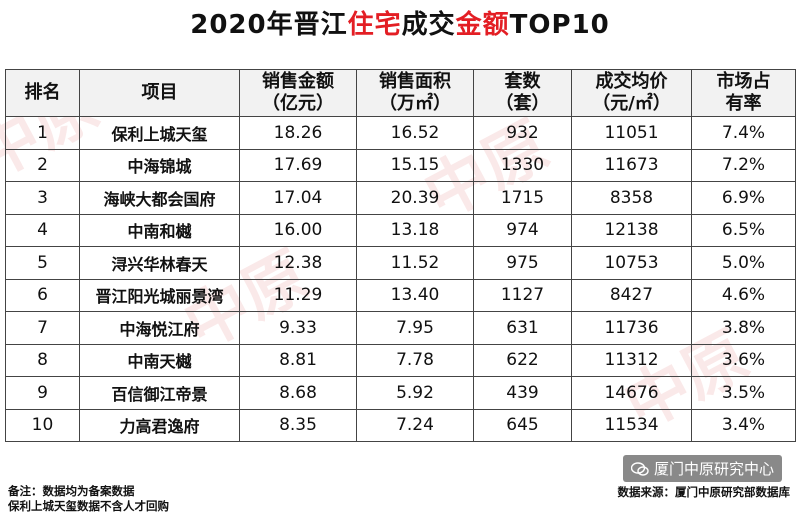  What do you see at coordinates (743, 393) in the screenshot?
I see `table-cell: 3.5%` at bounding box center [743, 393].